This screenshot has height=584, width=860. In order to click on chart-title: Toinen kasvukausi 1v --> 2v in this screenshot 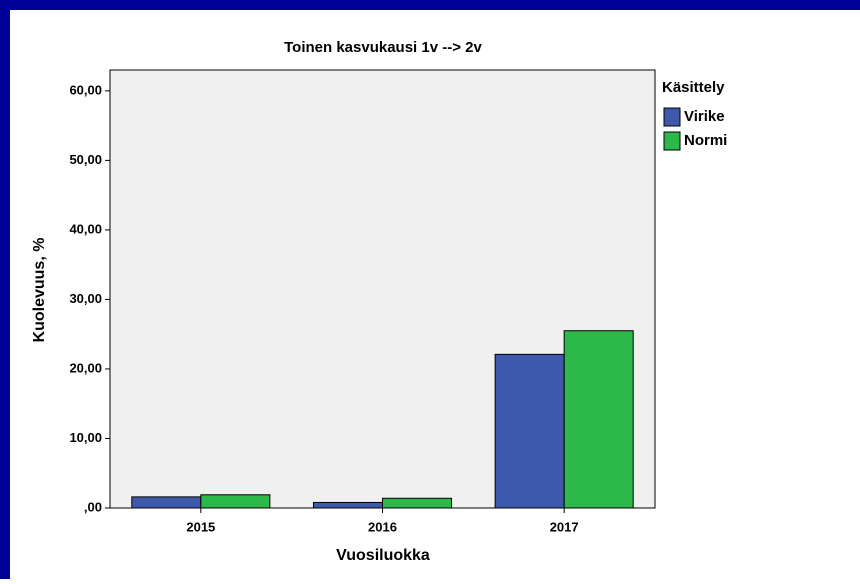, I will do `click(383, 47)`.